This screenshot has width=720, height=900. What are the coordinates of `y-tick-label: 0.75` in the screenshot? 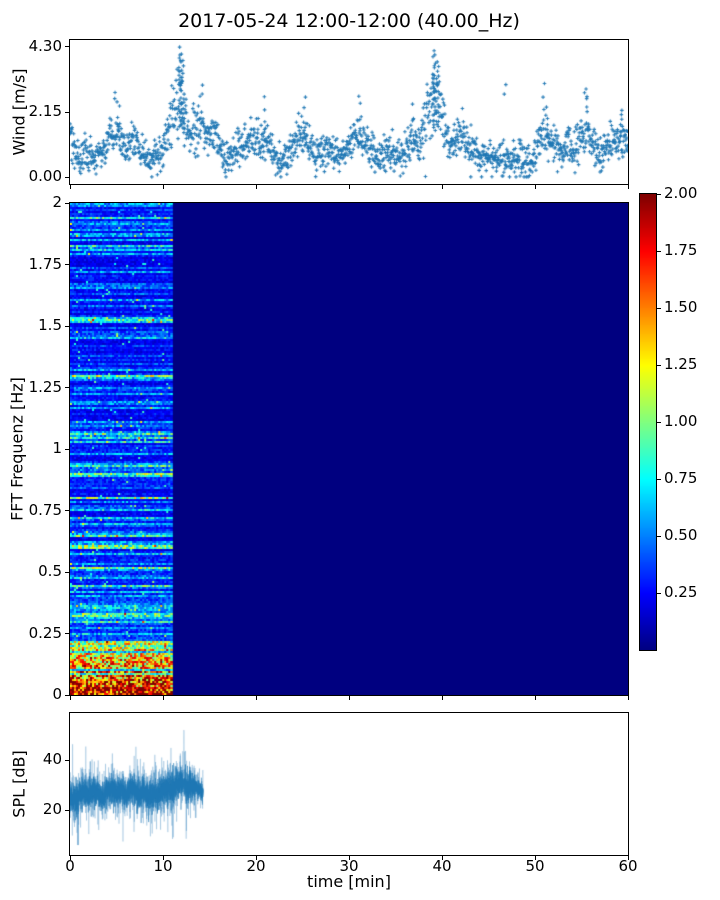 It's located at (45, 509).